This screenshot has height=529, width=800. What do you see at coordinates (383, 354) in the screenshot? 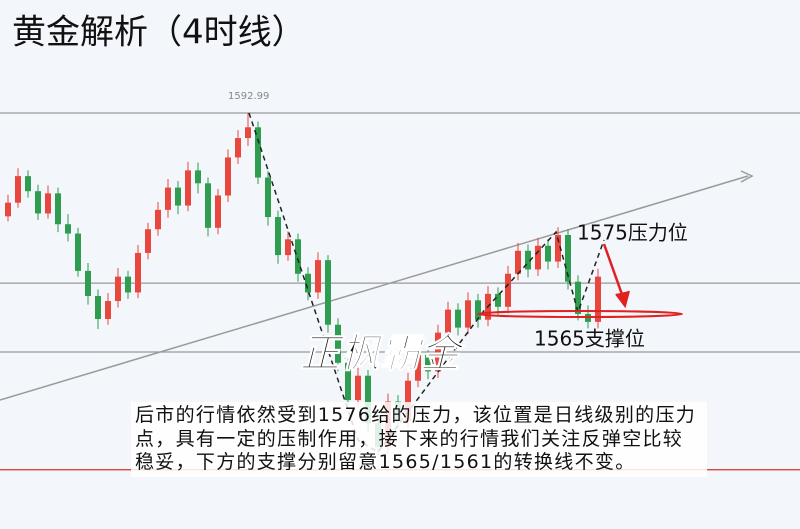
I see `watermark: 正枫霸金` at bounding box center [383, 354].